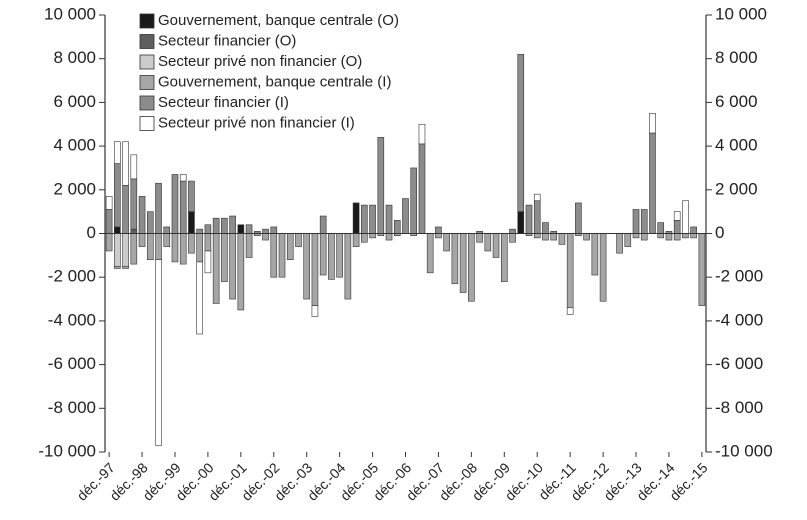 The height and width of the screenshot is (520, 807). What do you see at coordinates (72, 276) in the screenshot?
I see `y-tick-label: -2 000` at bounding box center [72, 276].